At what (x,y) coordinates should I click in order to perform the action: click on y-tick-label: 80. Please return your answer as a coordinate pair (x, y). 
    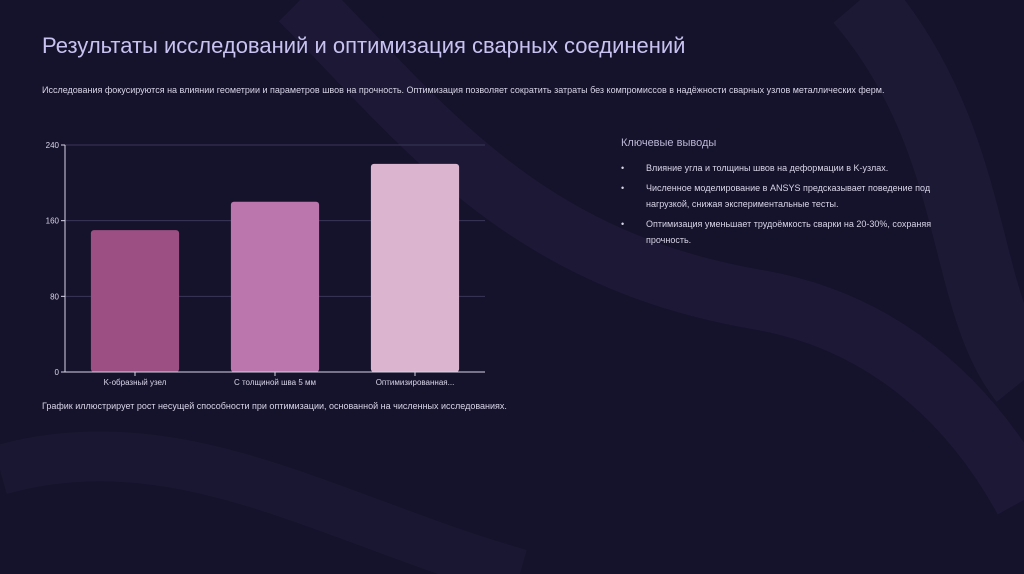
    Looking at the image, I should click on (54, 296).